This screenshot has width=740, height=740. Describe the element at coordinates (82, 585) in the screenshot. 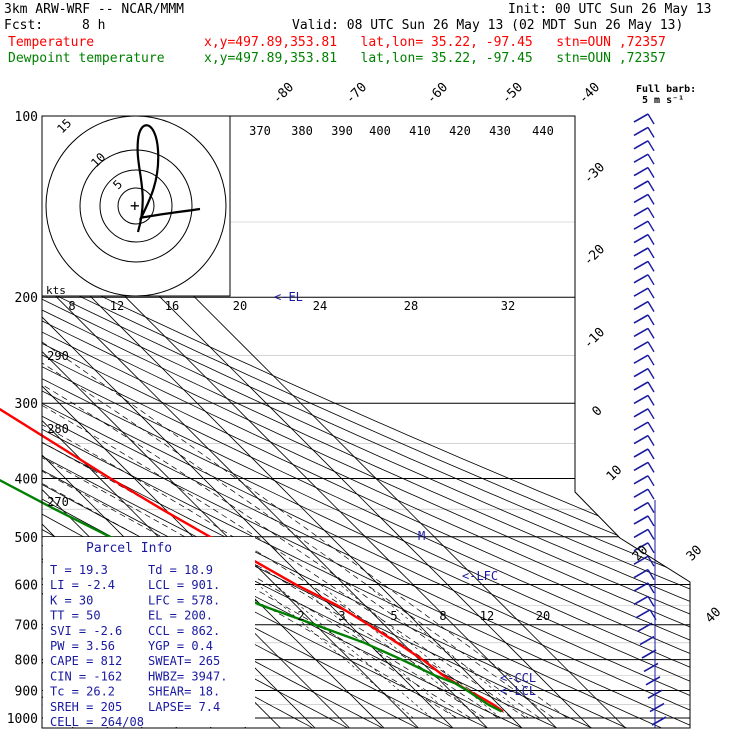

I see `parcel-info-value: LI = -2.4` at that location.